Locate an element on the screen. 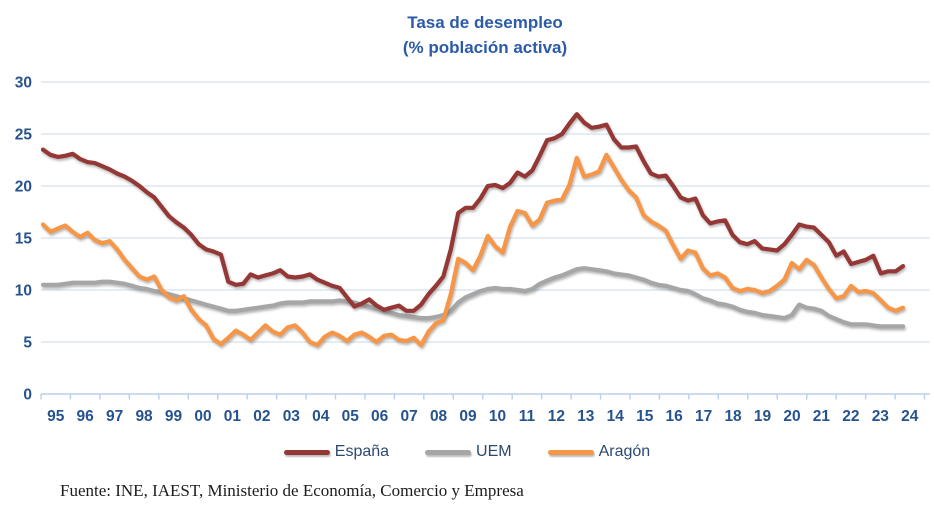 The height and width of the screenshot is (512, 934). x-axis-label-15: 15 is located at coordinates (645, 416).